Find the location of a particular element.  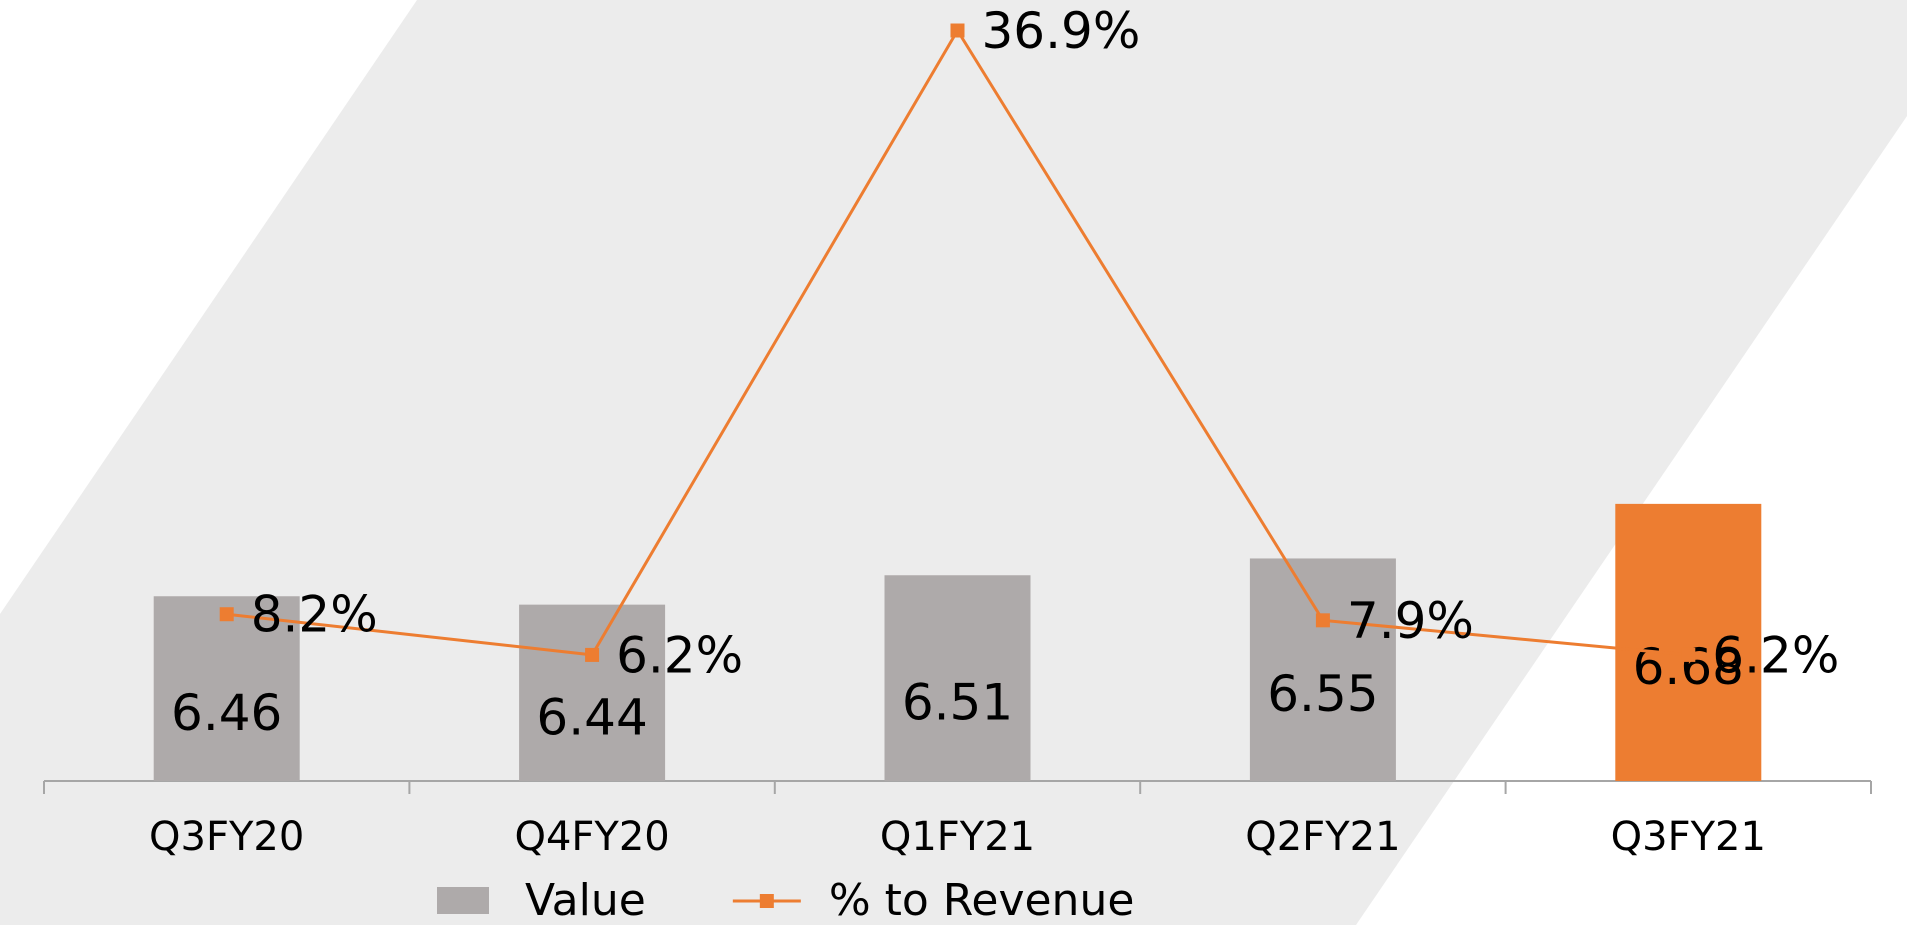

bar-value-label: 6.68 is located at coordinates (1688, 667).